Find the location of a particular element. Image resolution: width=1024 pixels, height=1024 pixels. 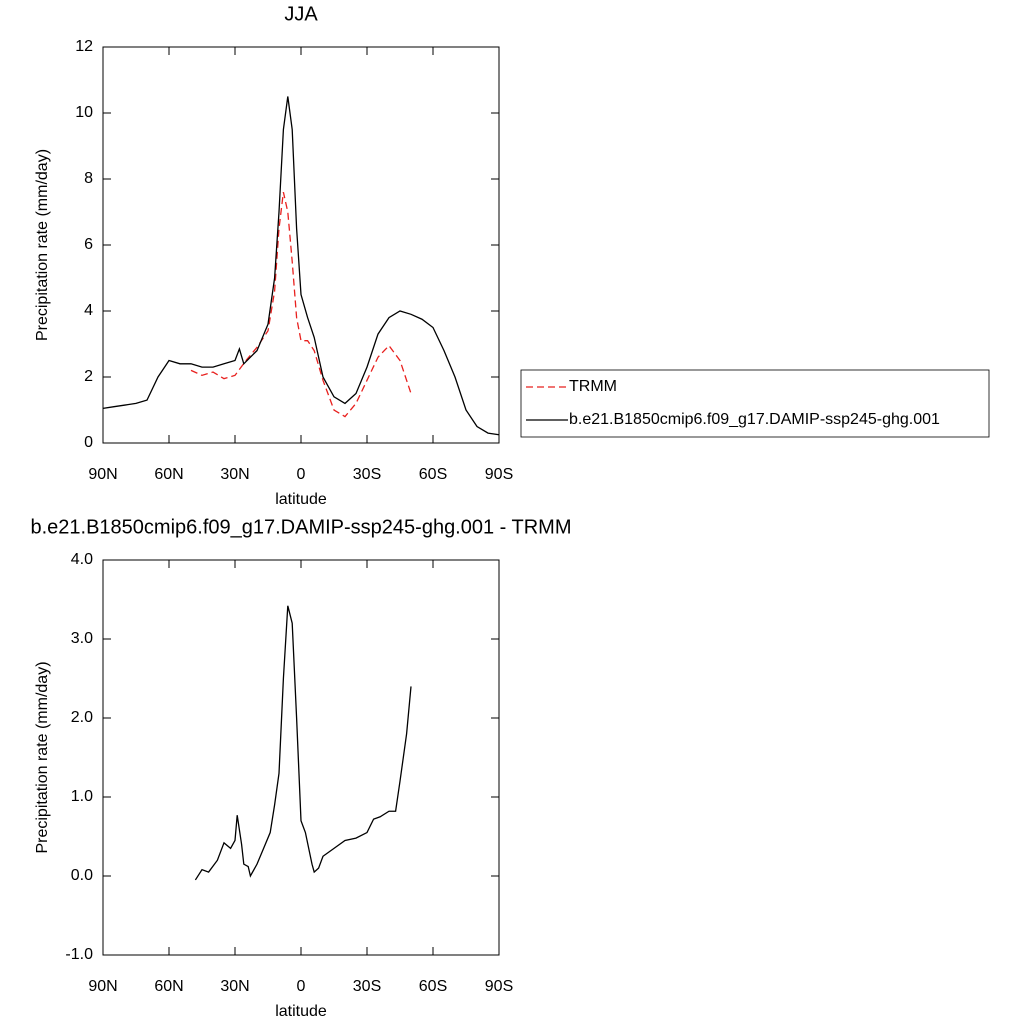

y-tick-label: 3.0 is located at coordinates (82, 638).